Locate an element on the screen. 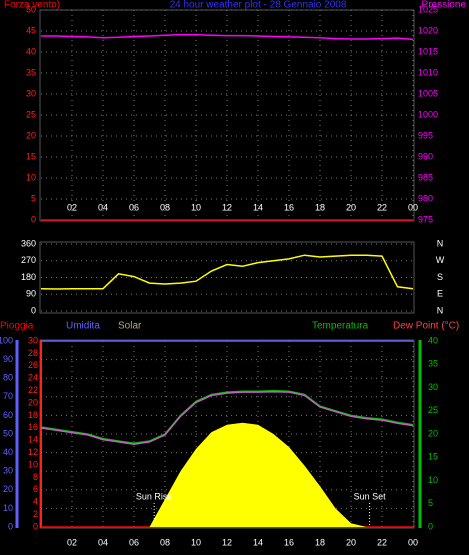 The height and width of the screenshot is (555, 469). y-tick-label: 270 is located at coordinates (28, 260).